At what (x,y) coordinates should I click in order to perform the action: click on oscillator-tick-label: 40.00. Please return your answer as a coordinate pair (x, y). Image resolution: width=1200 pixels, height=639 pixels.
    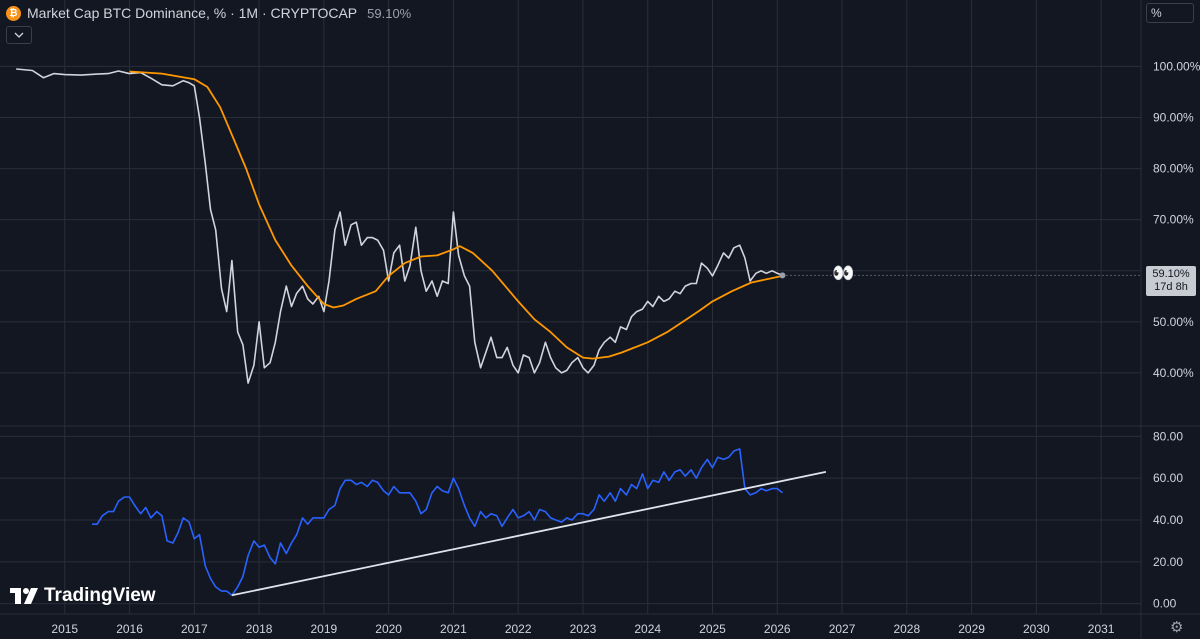
    Looking at the image, I should click on (1168, 520).